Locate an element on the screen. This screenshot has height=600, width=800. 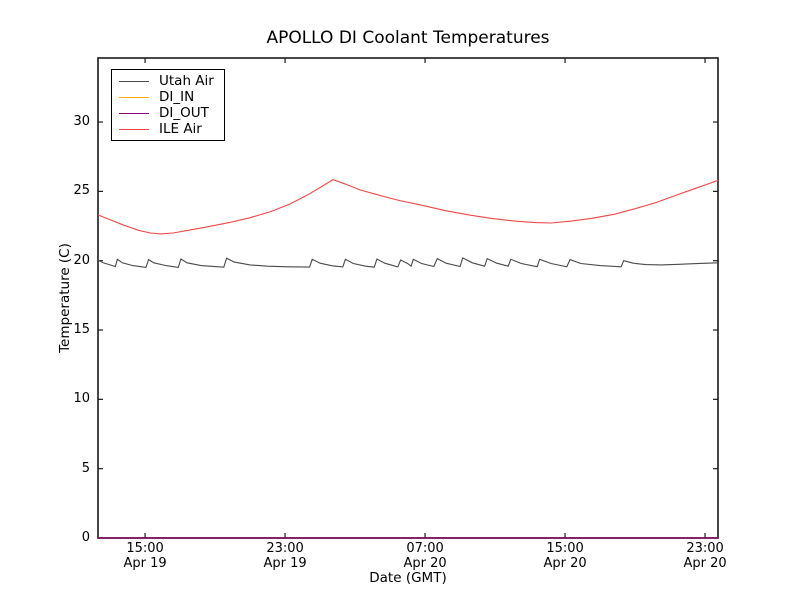
y-tick-label: 25 is located at coordinates (81, 191).